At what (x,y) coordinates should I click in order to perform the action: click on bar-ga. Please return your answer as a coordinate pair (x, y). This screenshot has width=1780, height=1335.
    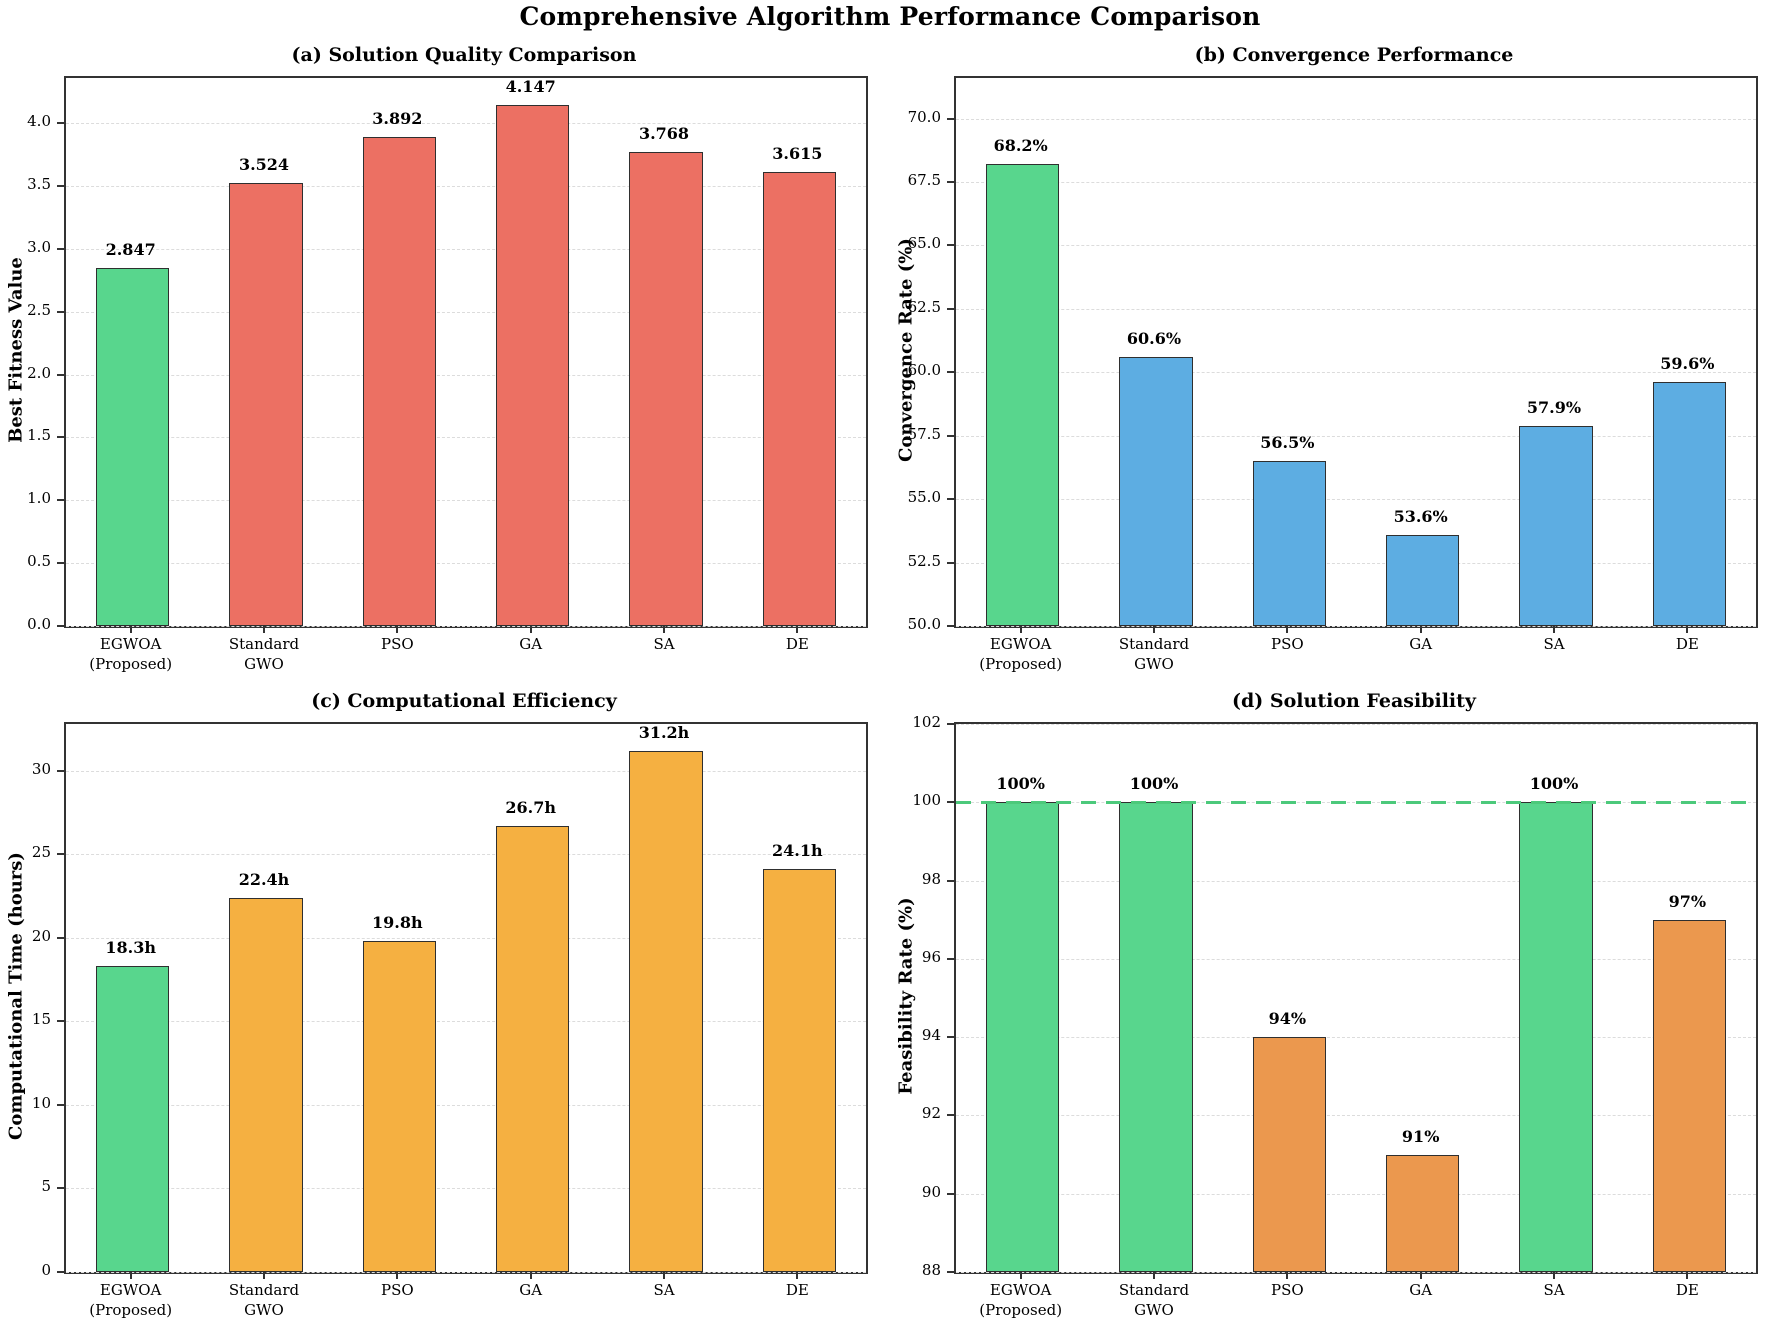
    Looking at the image, I should click on (533, 365).